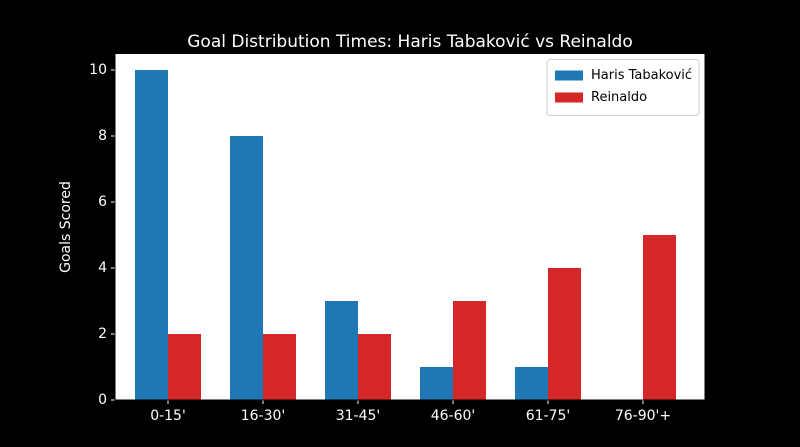 The image size is (800, 447). Describe the element at coordinates (66, 227) in the screenshot. I see `y-axis-label: Goals Scored` at that location.